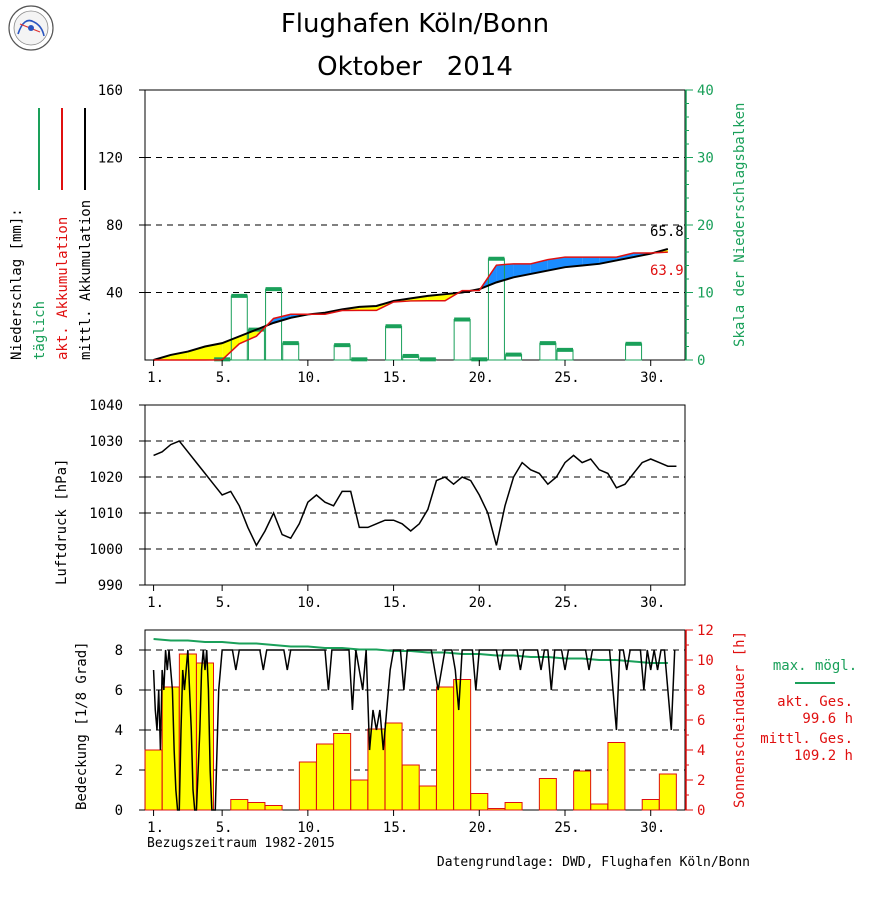 The image size is (872, 900). What do you see at coordinates (593, 862) in the screenshot?
I see `footer-data-source: Datengrundlage: DWD, Flughafen Köln/Bonn` at bounding box center [593, 862].